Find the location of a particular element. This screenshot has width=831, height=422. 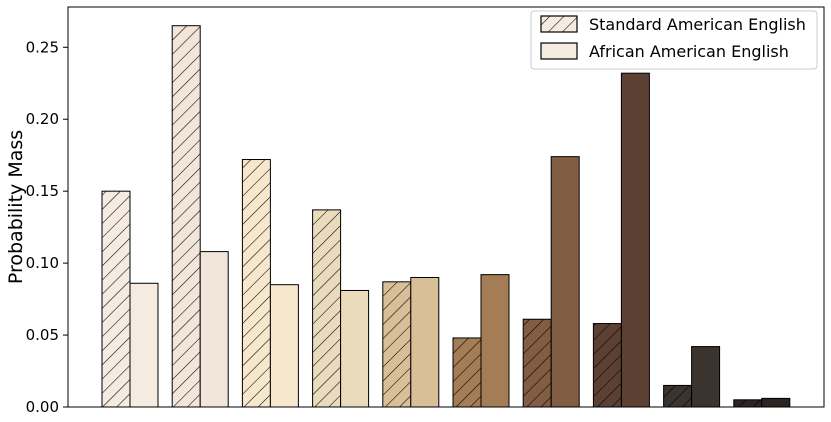

y-axis-label: Probability Mass is located at coordinates (16, 207).